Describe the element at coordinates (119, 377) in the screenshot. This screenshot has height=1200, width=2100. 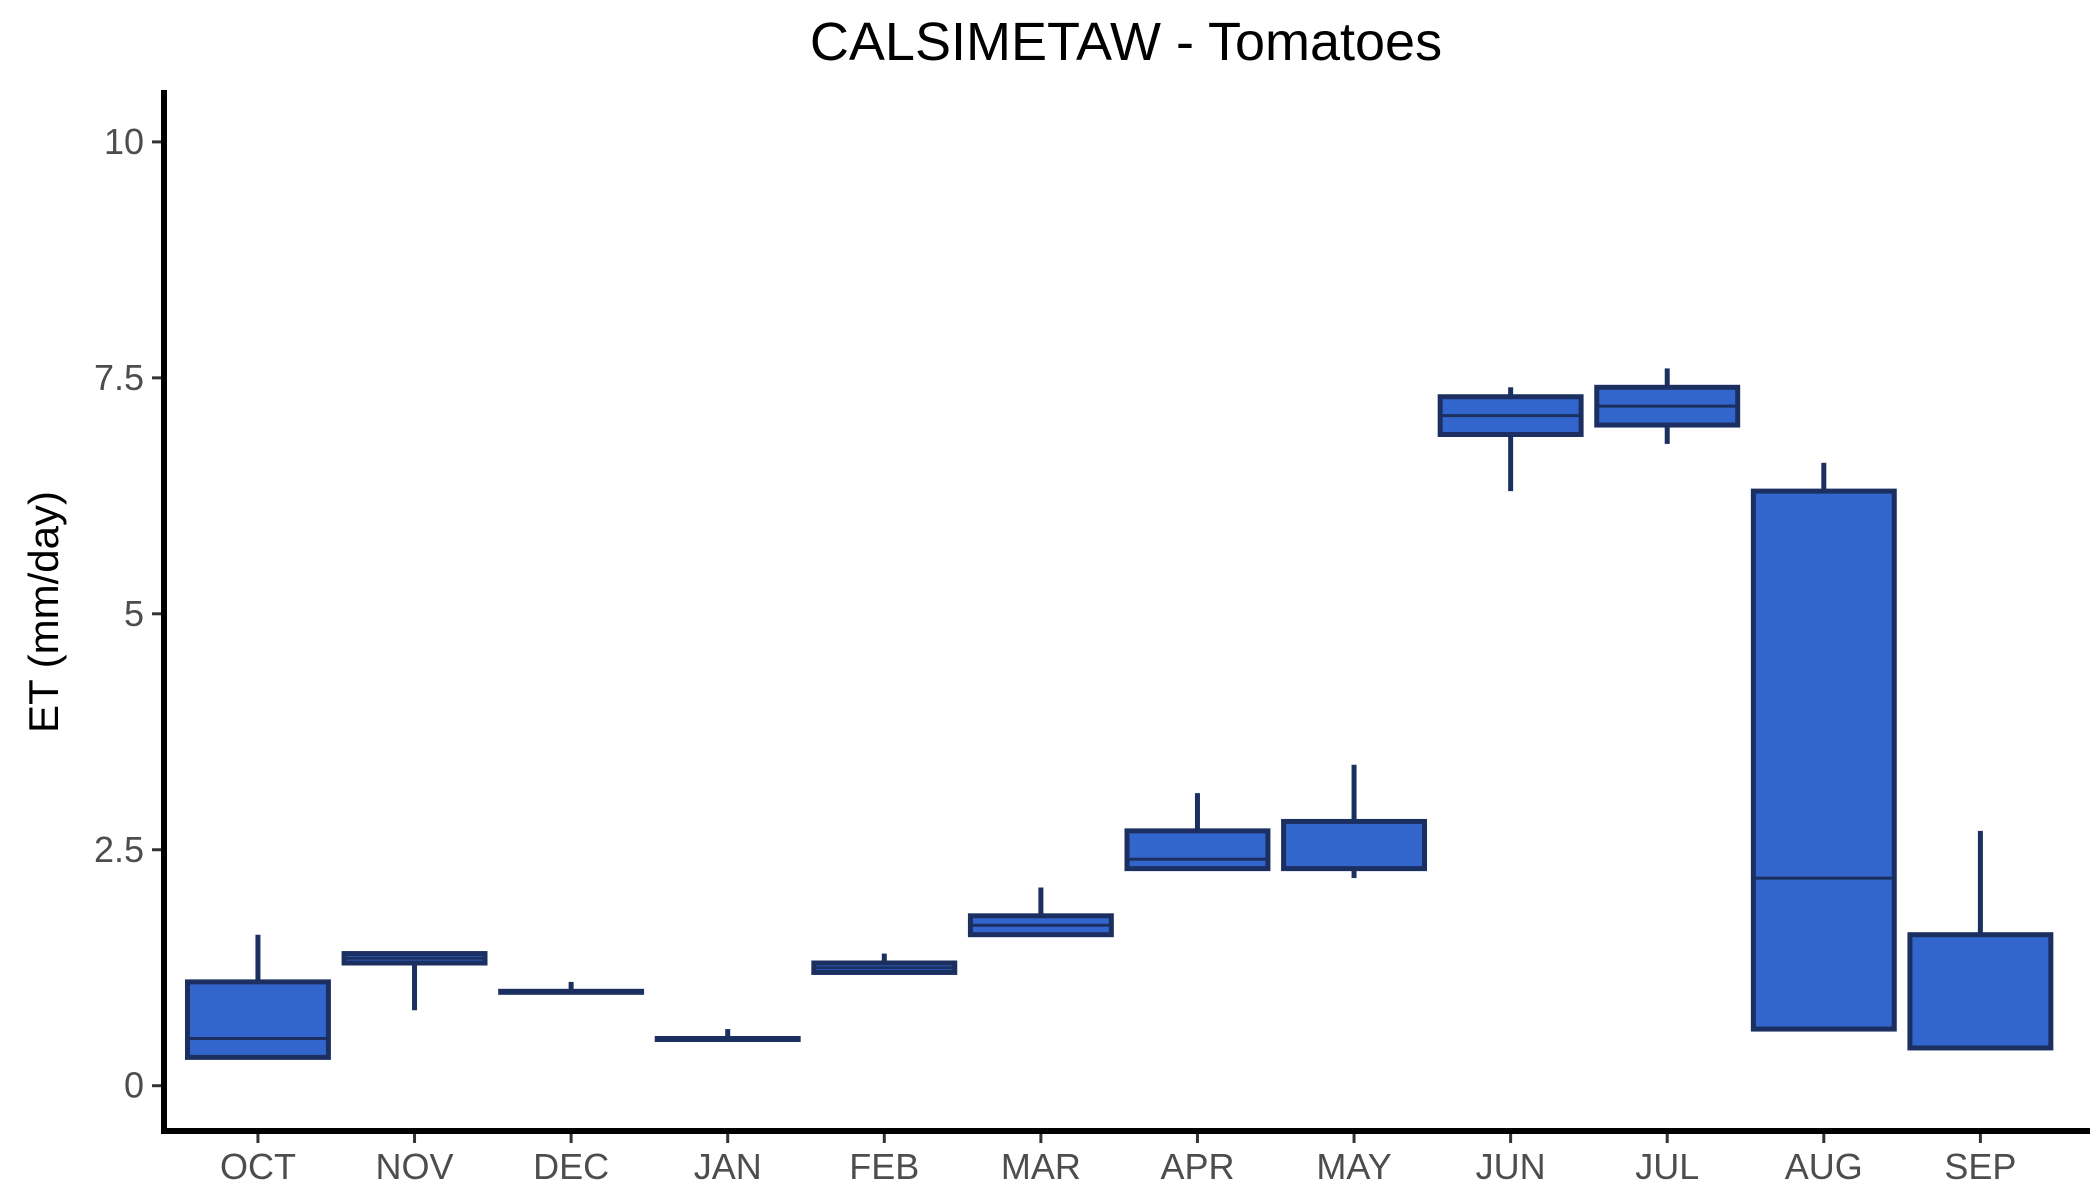
I see `y-tick-label: 7.5` at that location.